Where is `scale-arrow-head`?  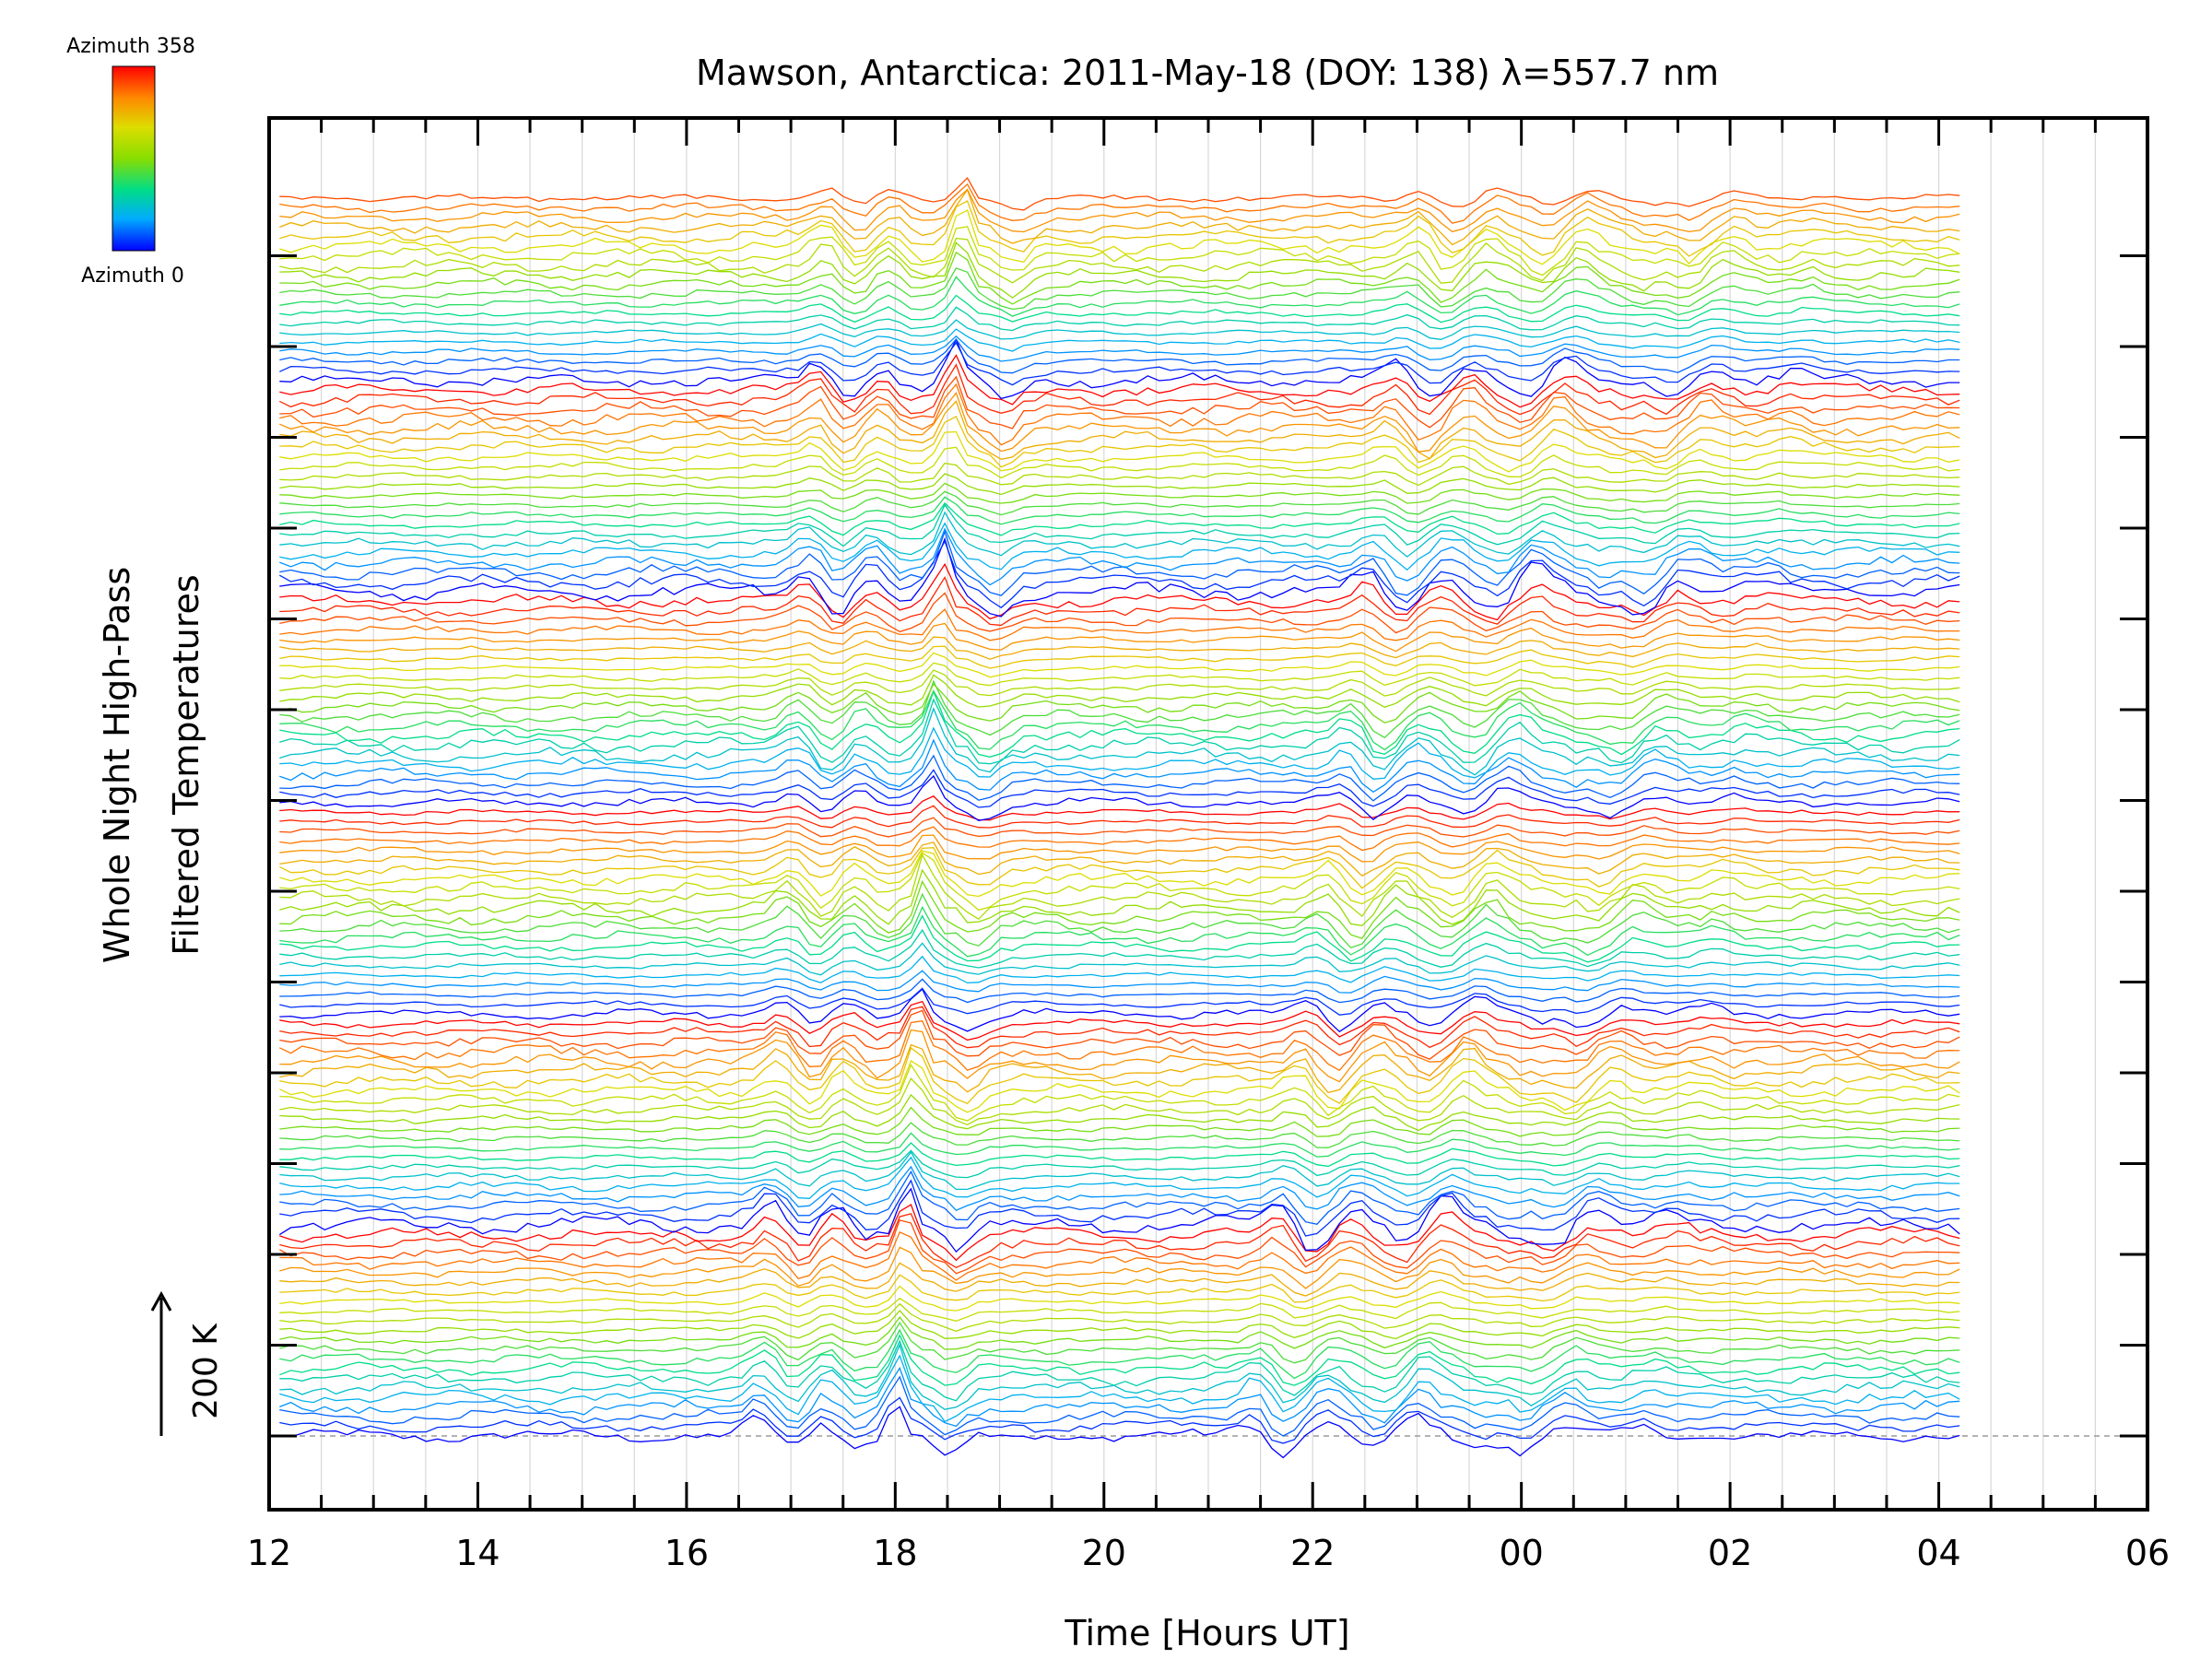 scale-arrow-head is located at coordinates (161, 1301).